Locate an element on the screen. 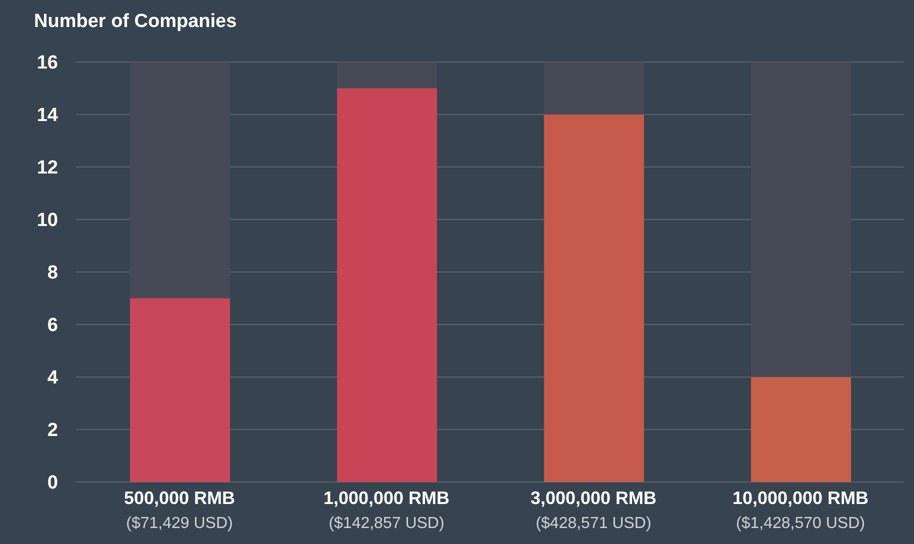 Image resolution: width=914 pixels, height=544 pixels. y-tick-label: 16 is located at coordinates (47, 63).